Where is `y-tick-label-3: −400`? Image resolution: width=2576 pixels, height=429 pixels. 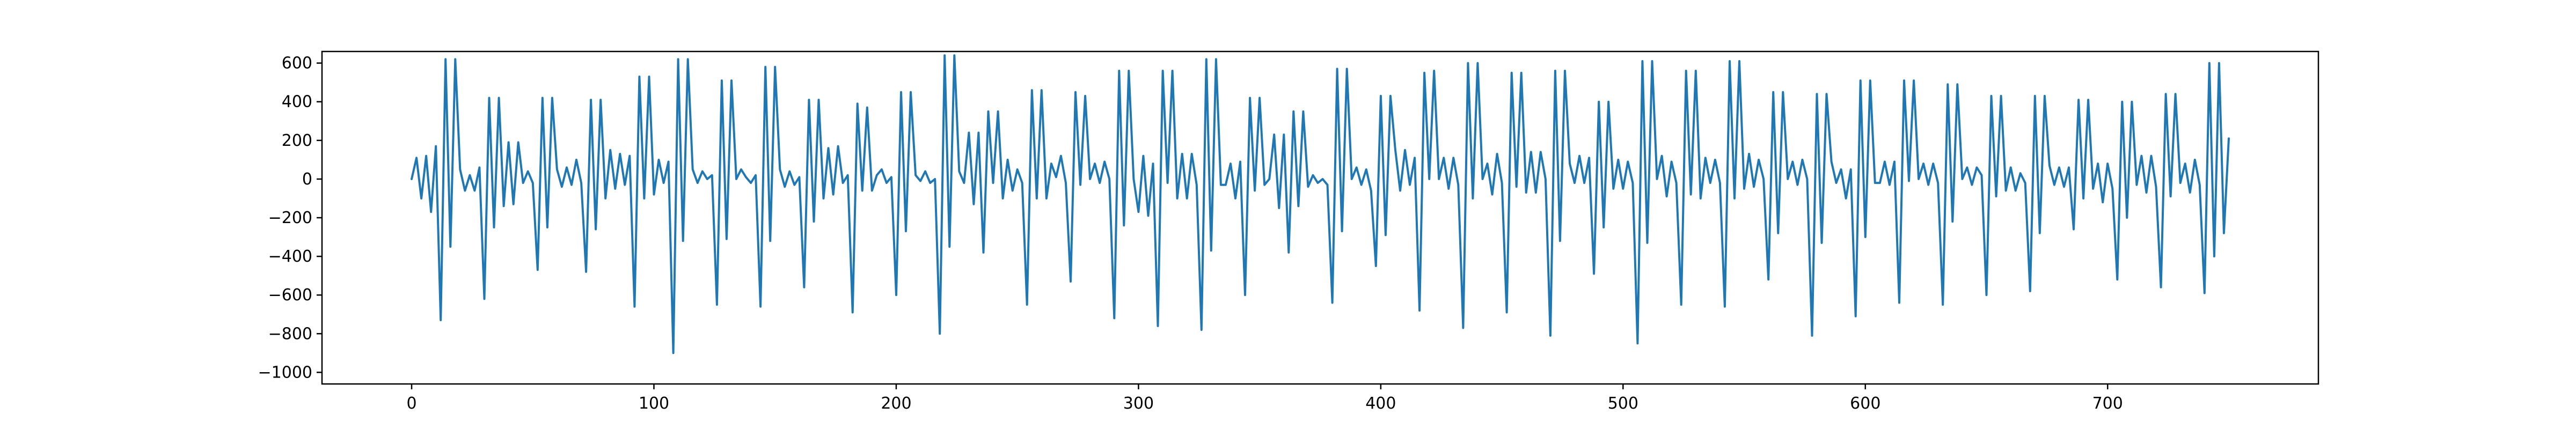
y-tick-label-3: −400 is located at coordinates (290, 256).